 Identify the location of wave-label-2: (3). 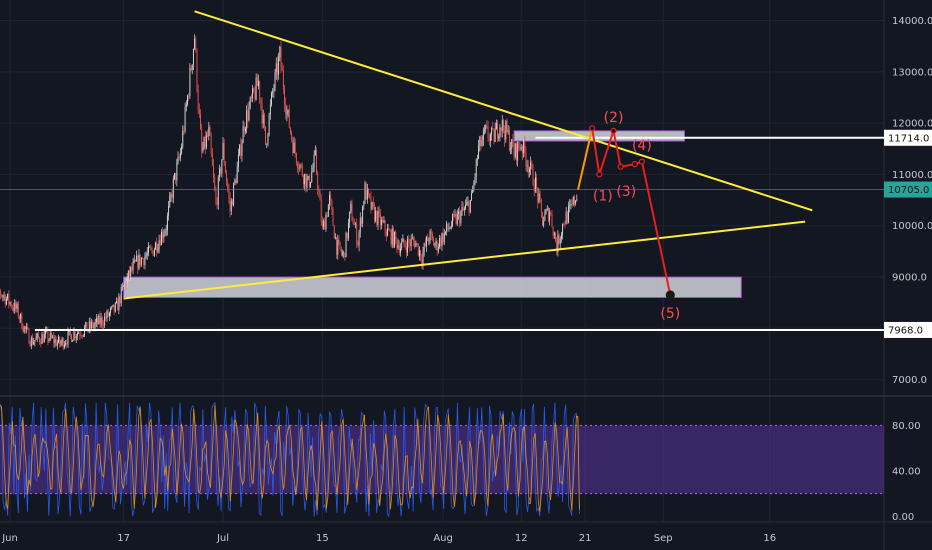
(626, 192).